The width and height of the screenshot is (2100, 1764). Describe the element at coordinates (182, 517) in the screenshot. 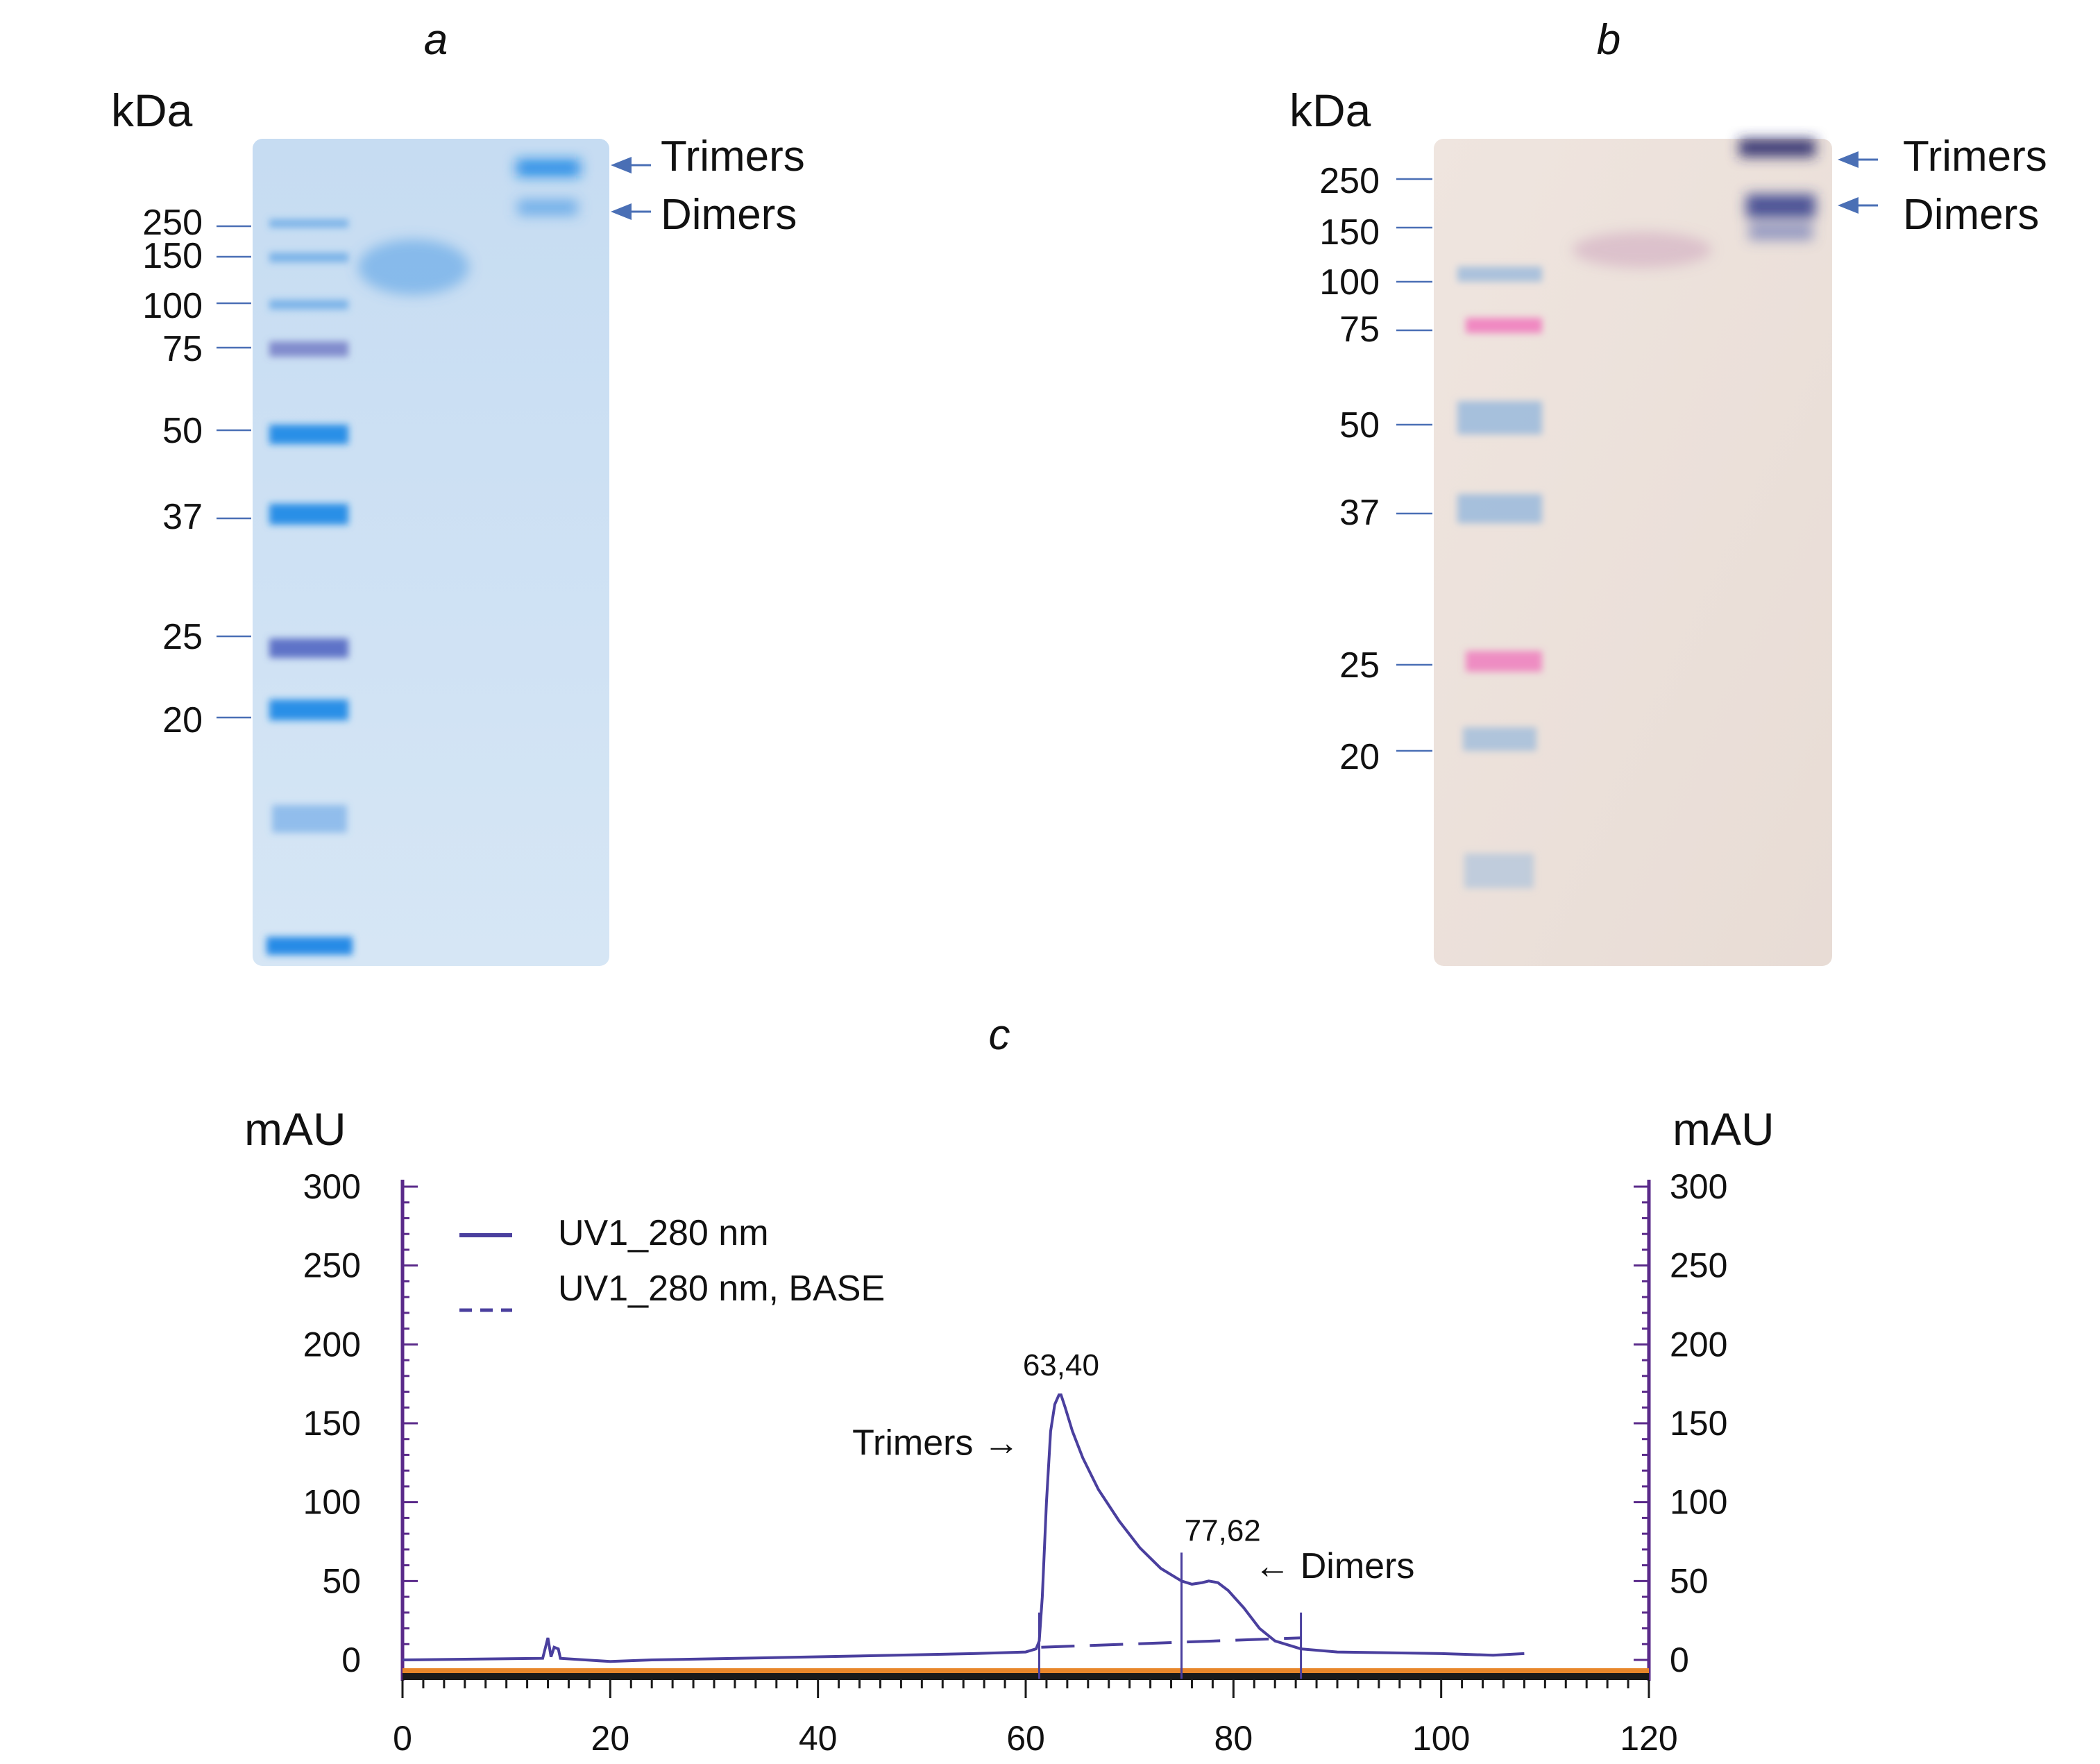

I see `marker-label: 37` at that location.